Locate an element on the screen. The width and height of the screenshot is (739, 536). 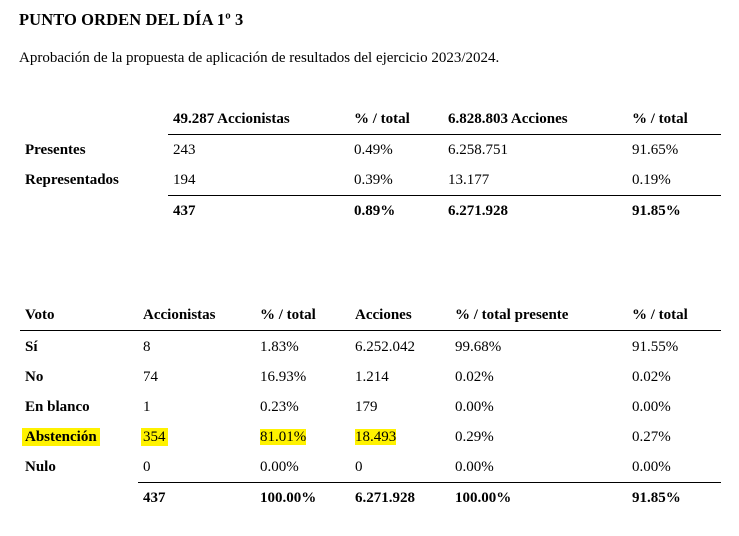
votes-cell: 91.55% is located at coordinates (655, 347).